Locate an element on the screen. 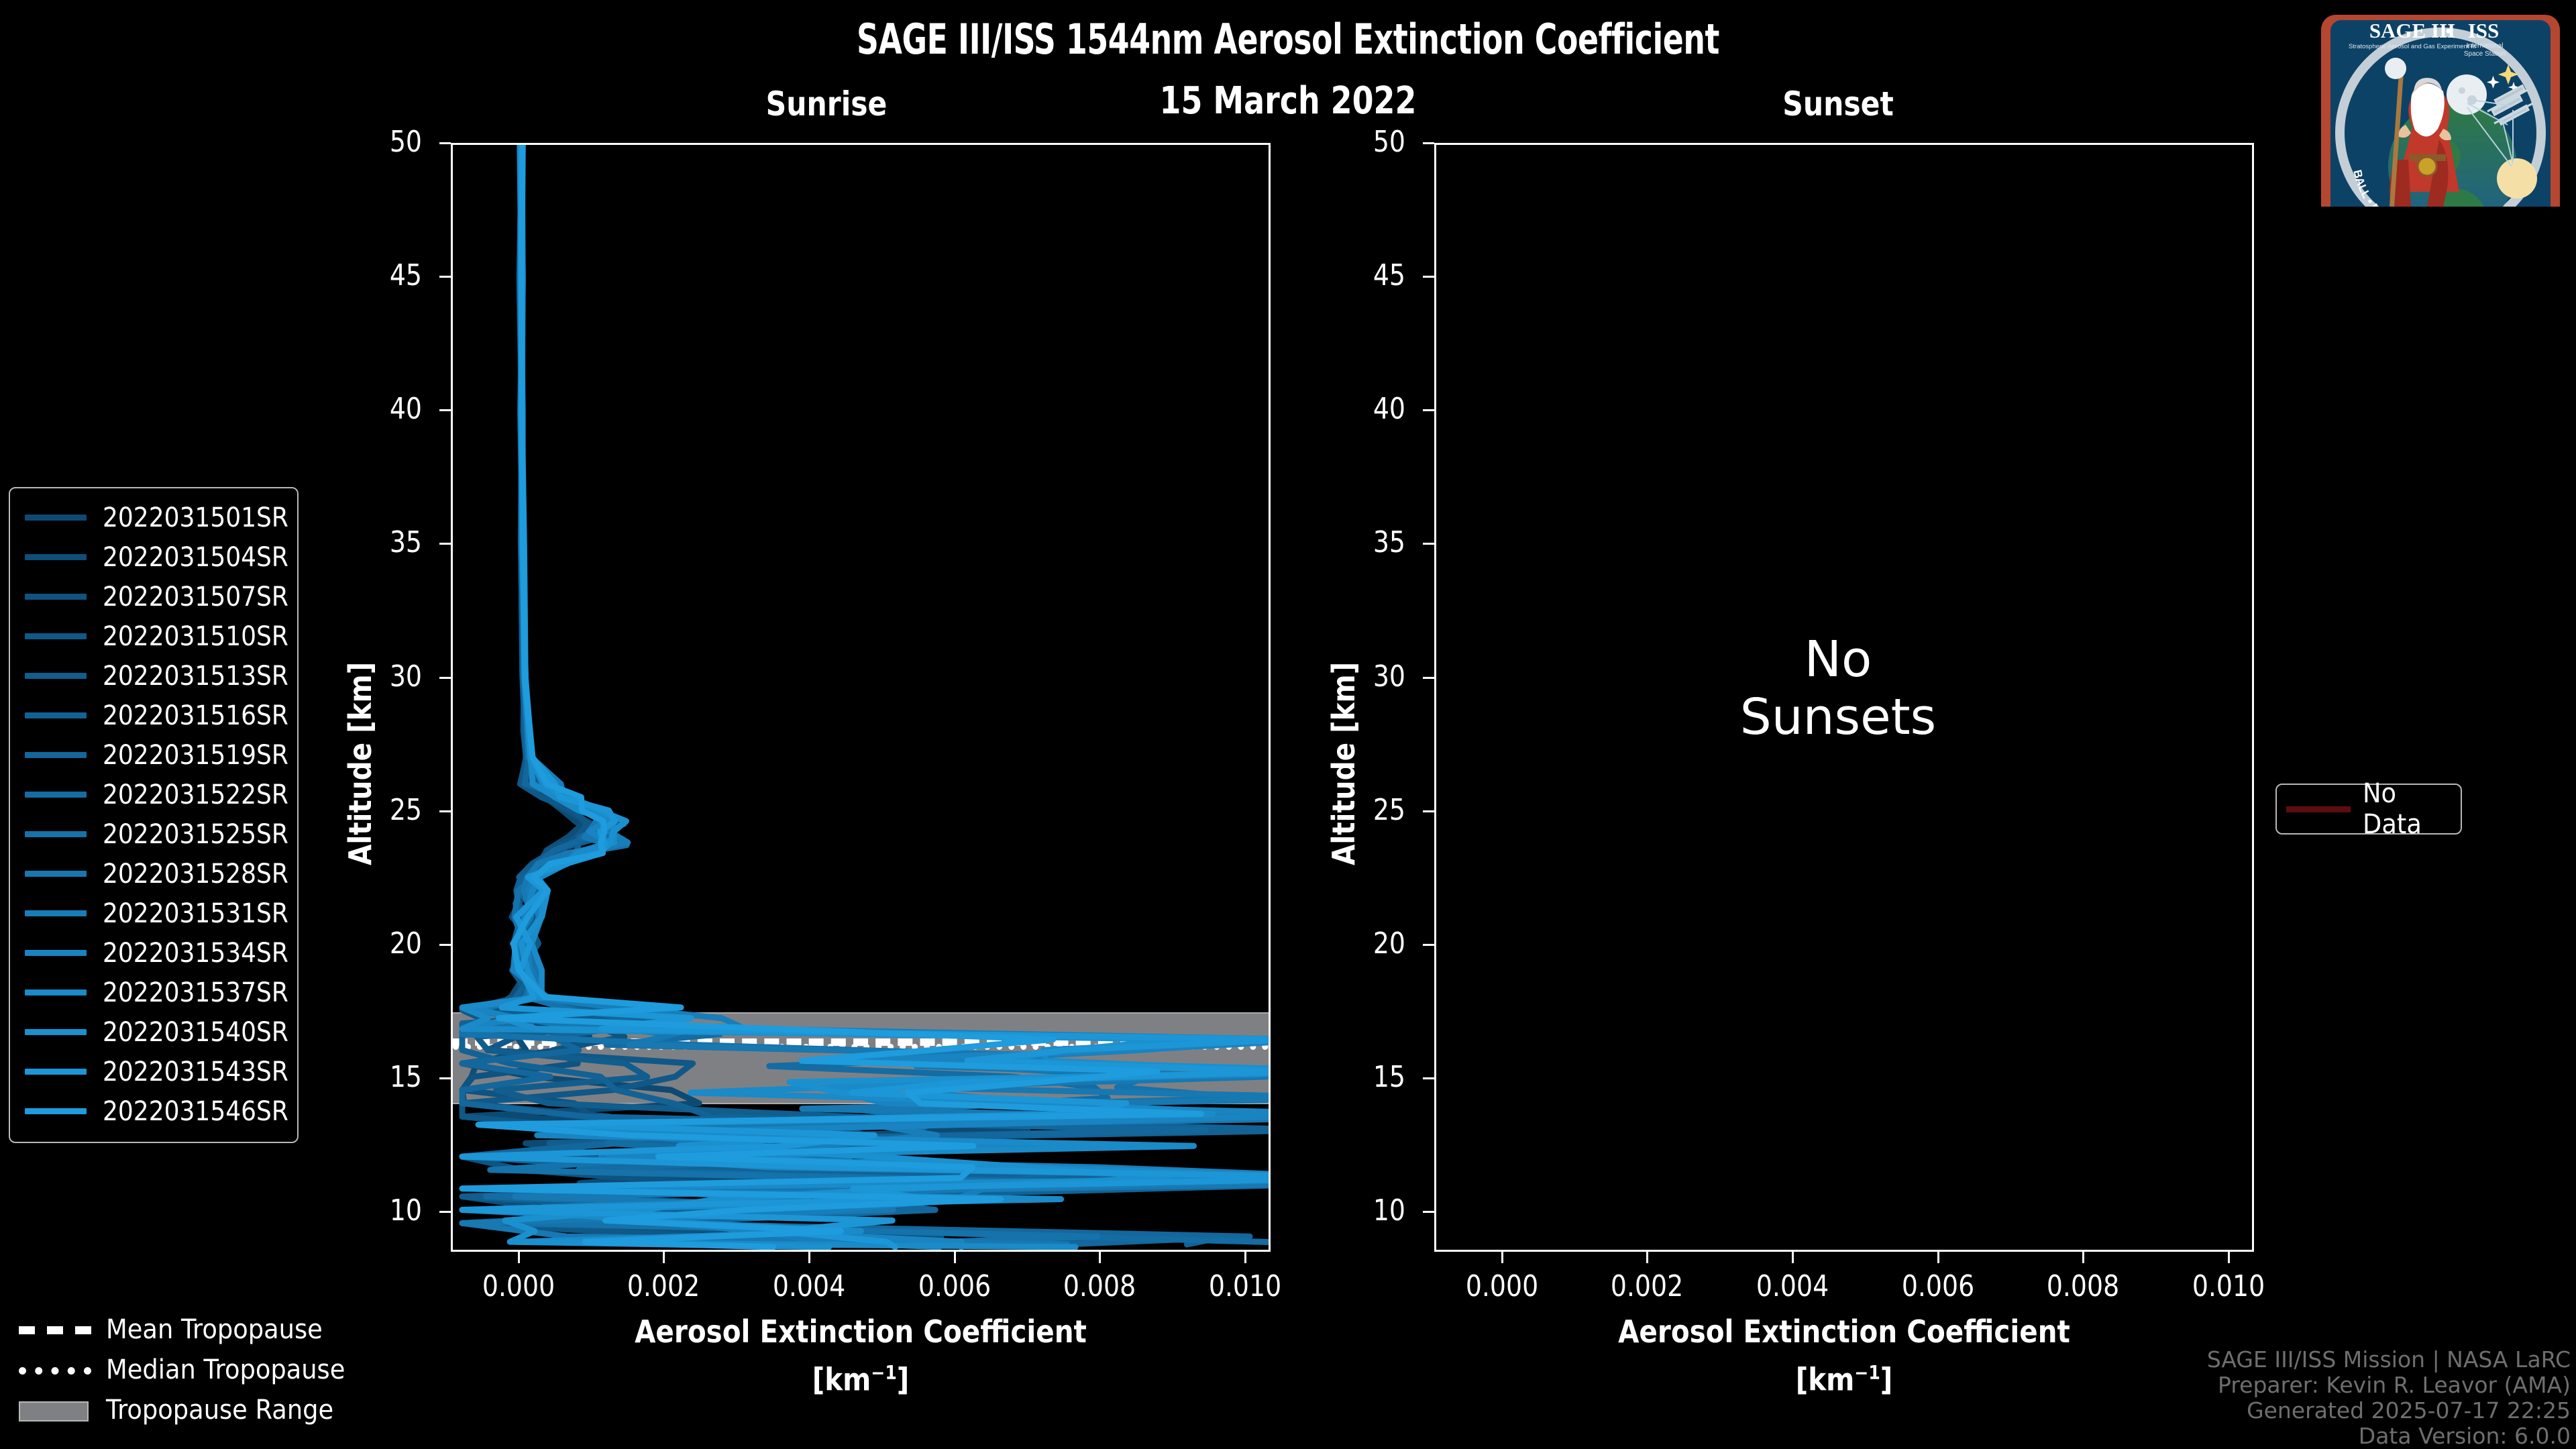 The width and height of the screenshot is (2576, 1449). profile-legend-label: 2022031513SR is located at coordinates (195, 676).